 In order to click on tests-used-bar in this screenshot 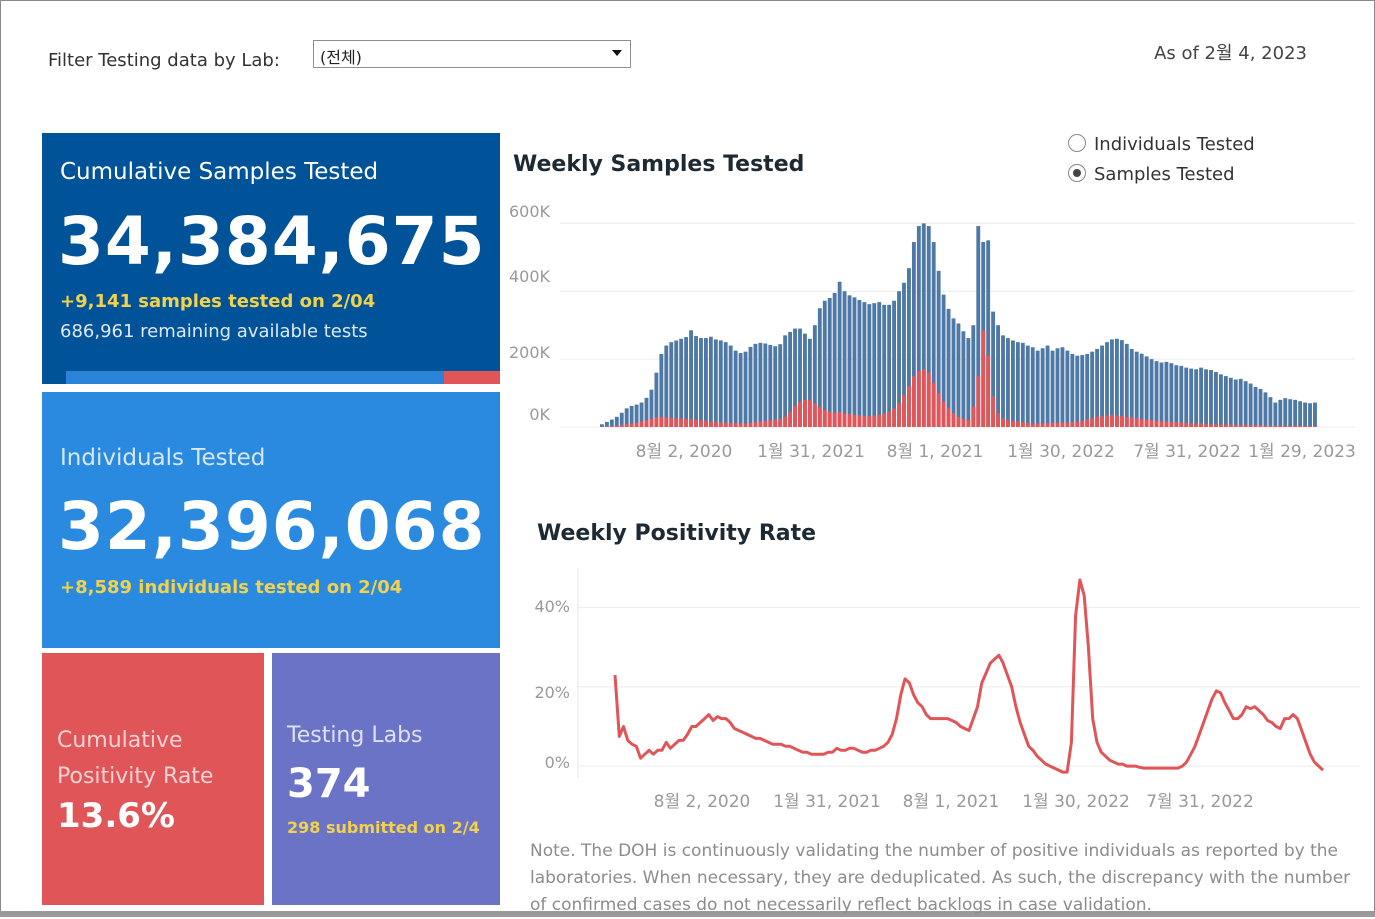, I will do `click(255, 377)`.